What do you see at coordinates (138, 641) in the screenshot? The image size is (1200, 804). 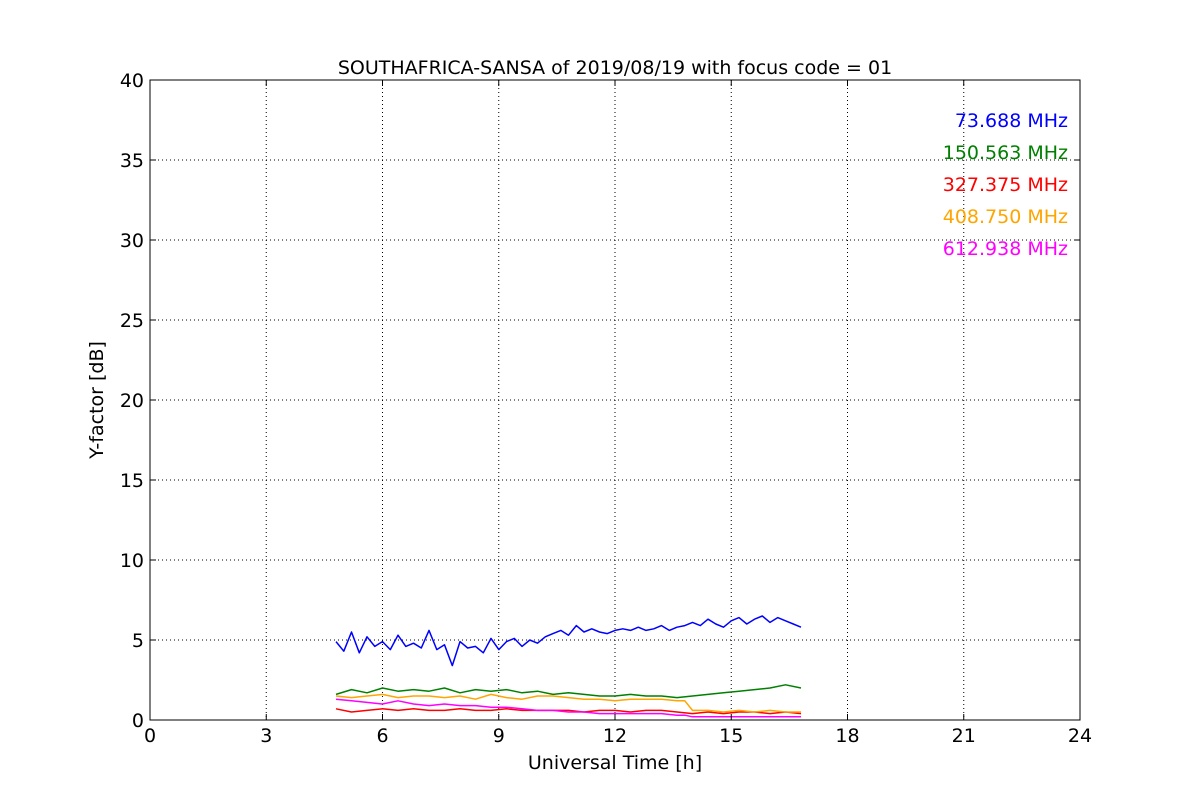 I see `y-tick-label: 5` at bounding box center [138, 641].